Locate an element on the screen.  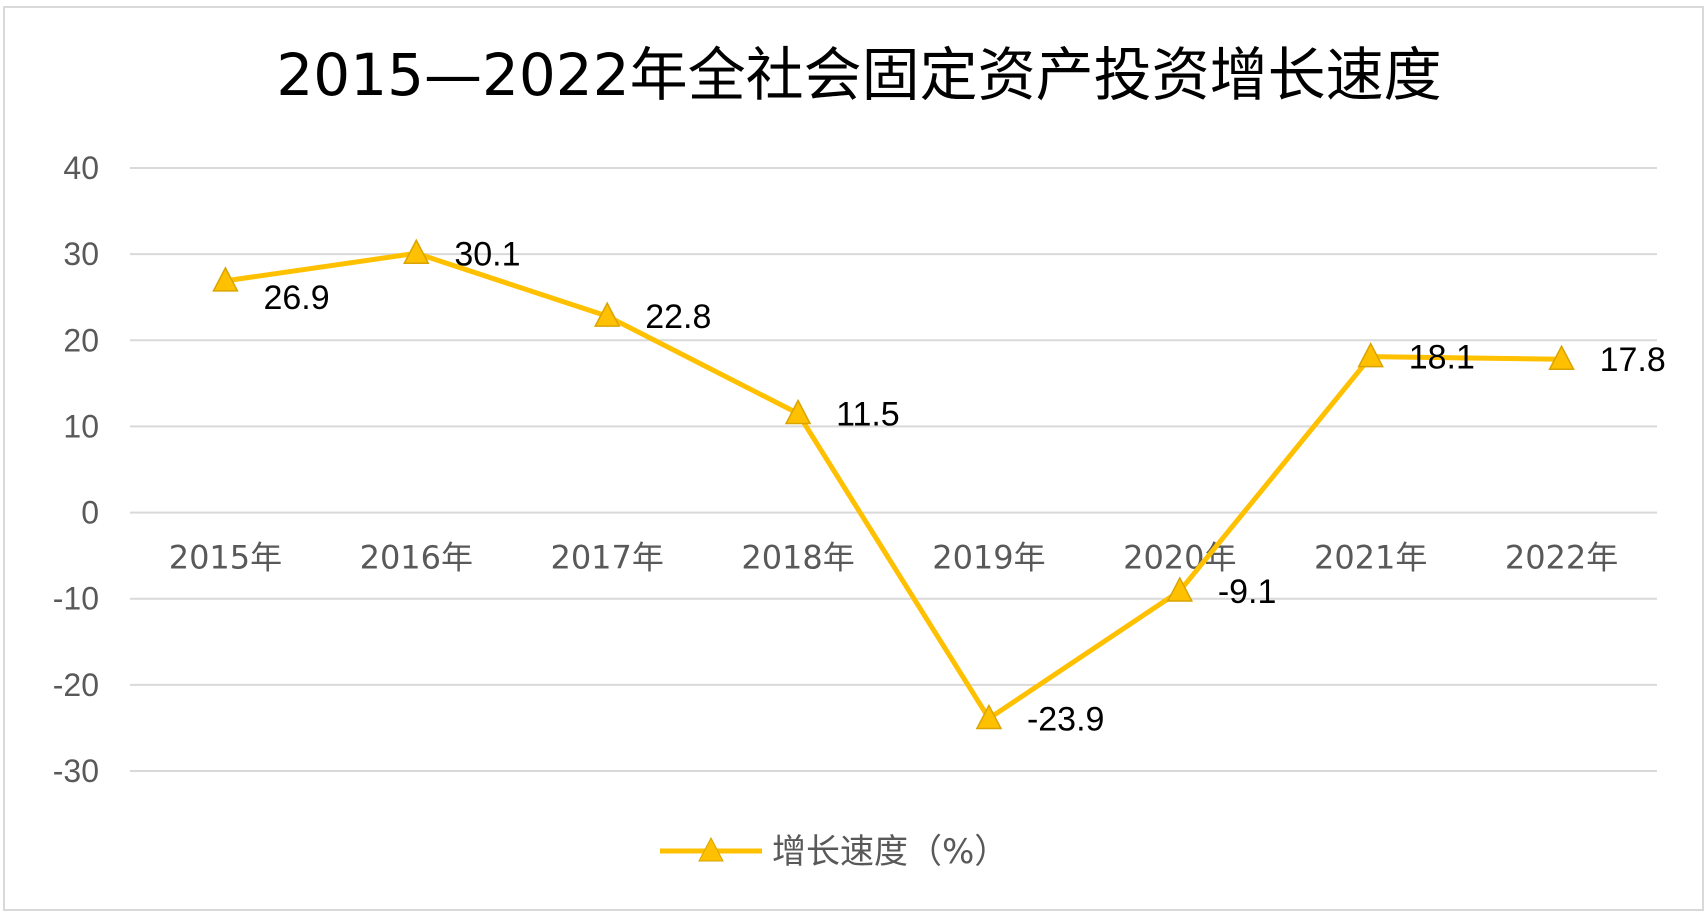
y-tick-label: -20 is located at coordinates (76, 685).